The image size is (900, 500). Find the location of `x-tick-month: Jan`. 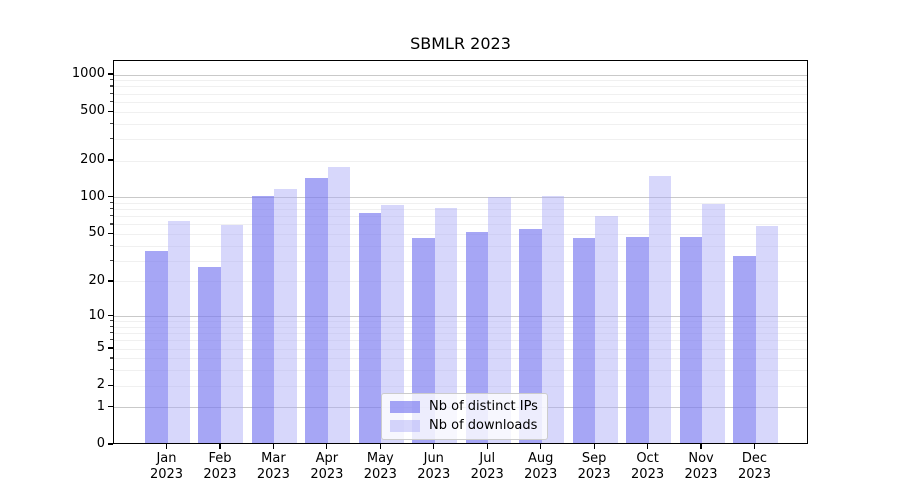

x-tick-month: Jan is located at coordinates (166, 458).